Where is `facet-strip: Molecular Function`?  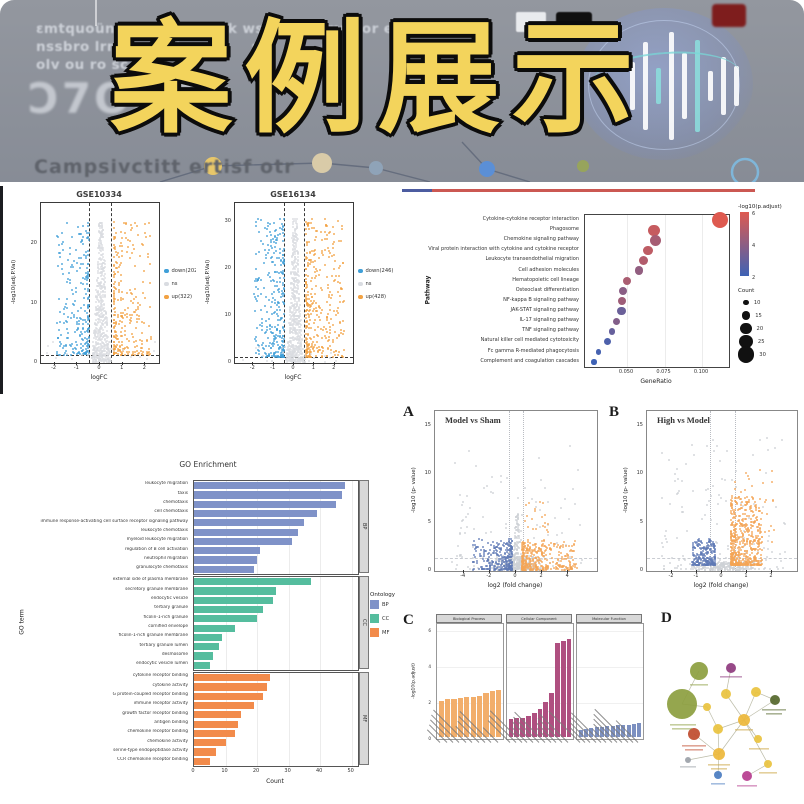 facet-strip: Molecular Function is located at coordinates (609, 618).